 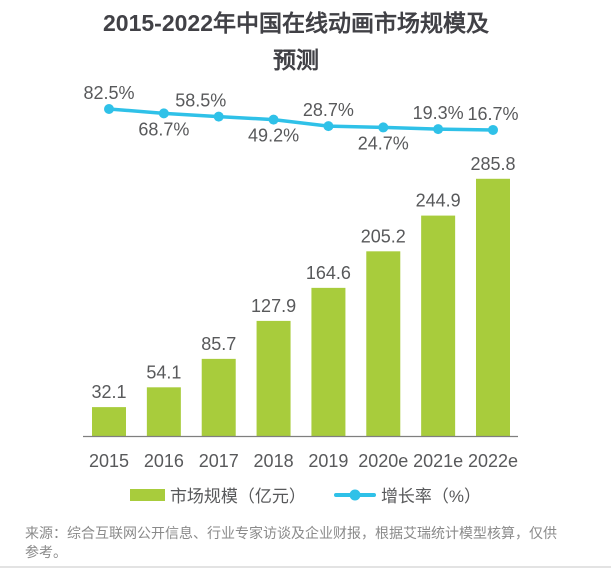 I want to click on x-axis-label-2020e: 2020e, so click(x=383, y=461).